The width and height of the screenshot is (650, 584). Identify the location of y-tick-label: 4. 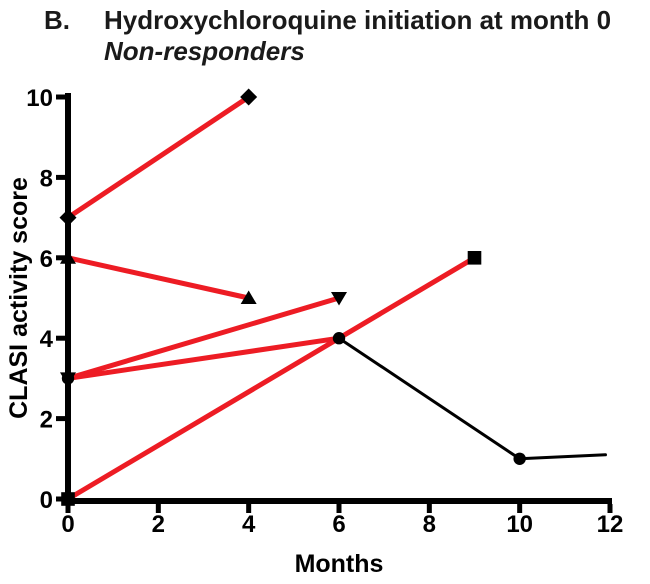
(47, 339).